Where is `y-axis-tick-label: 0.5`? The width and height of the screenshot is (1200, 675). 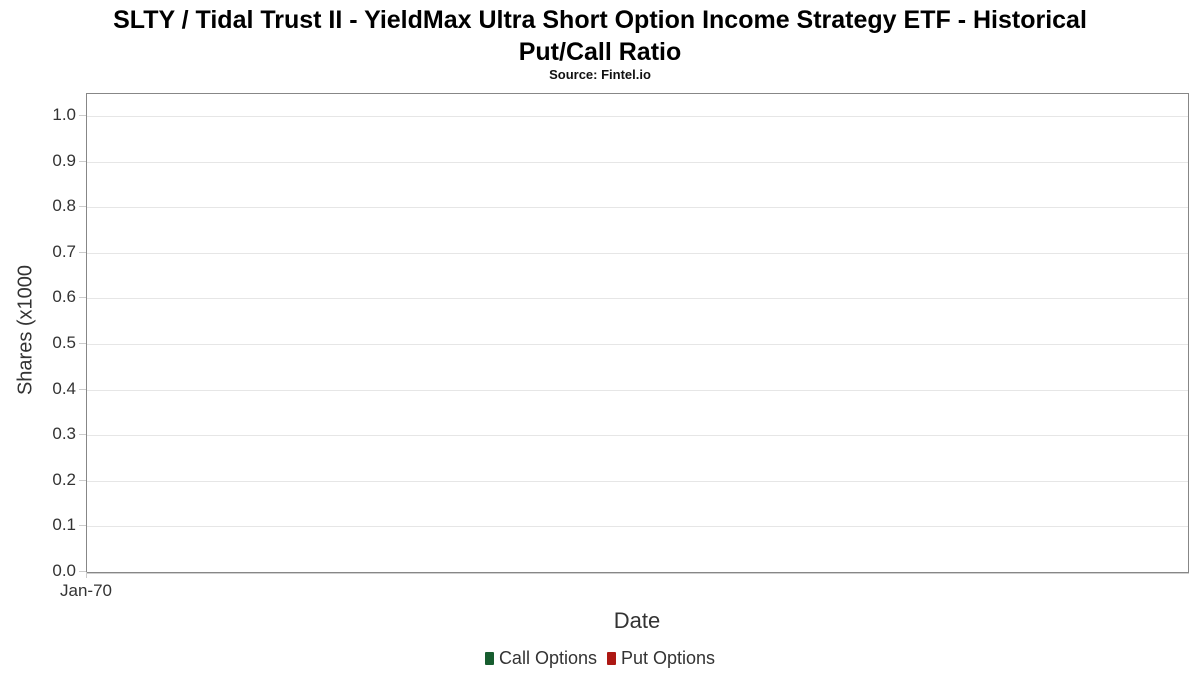 y-axis-tick-label: 0.5 is located at coordinates (64, 342).